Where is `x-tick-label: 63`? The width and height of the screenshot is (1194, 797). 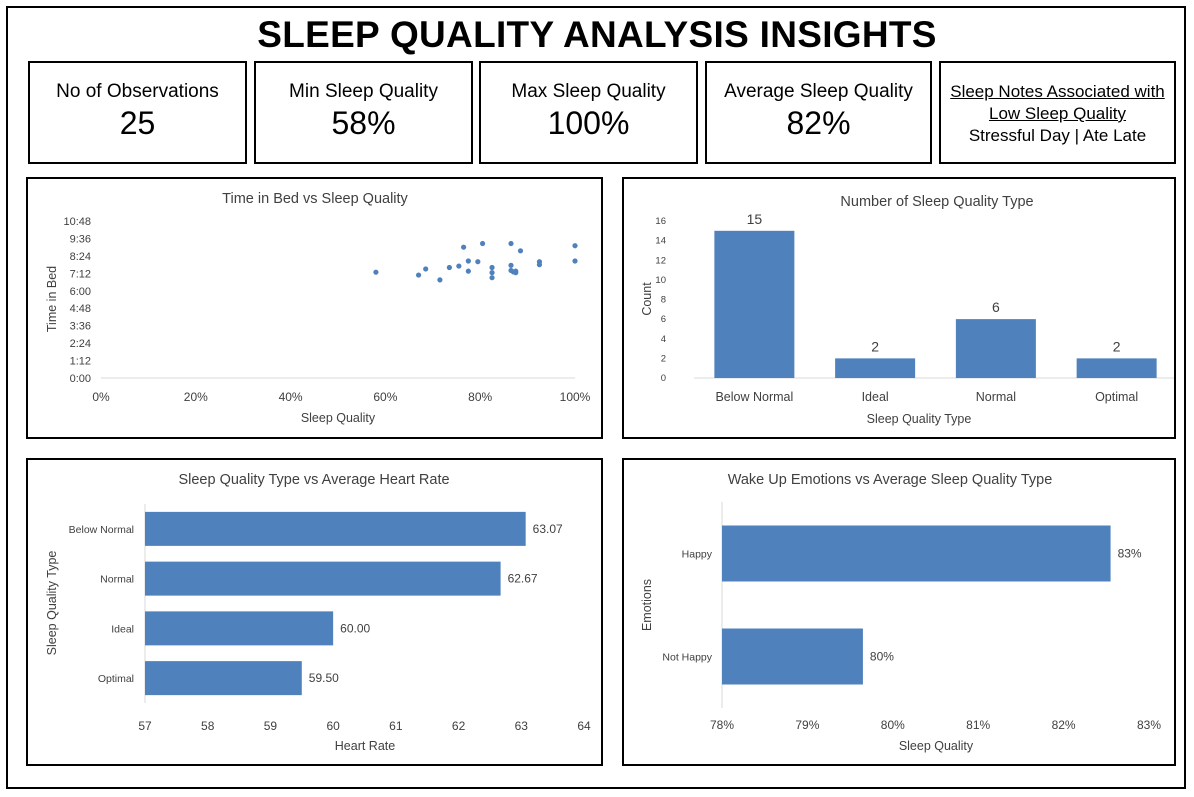 x-tick-label: 63 is located at coordinates (522, 726).